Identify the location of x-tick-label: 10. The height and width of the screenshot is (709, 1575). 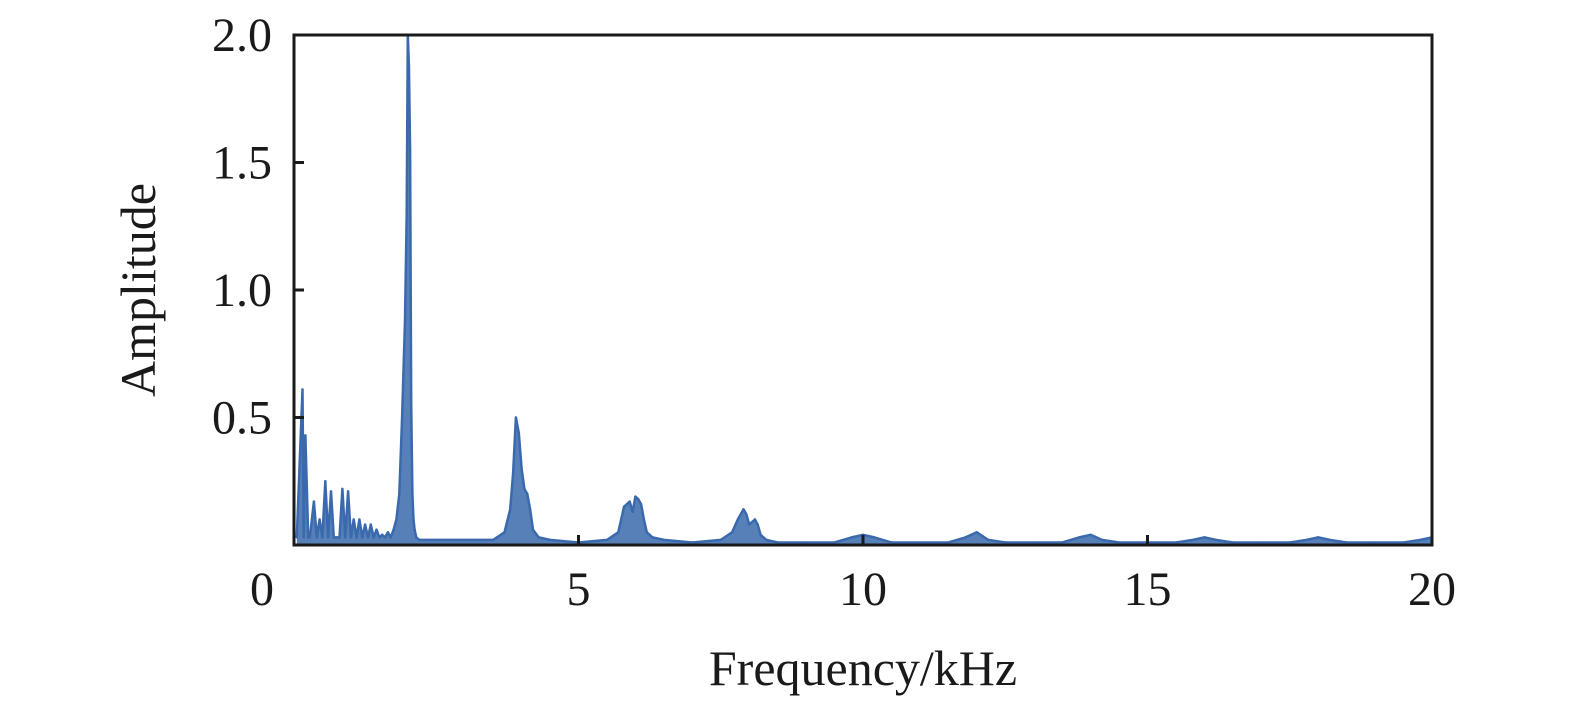
(863, 589).